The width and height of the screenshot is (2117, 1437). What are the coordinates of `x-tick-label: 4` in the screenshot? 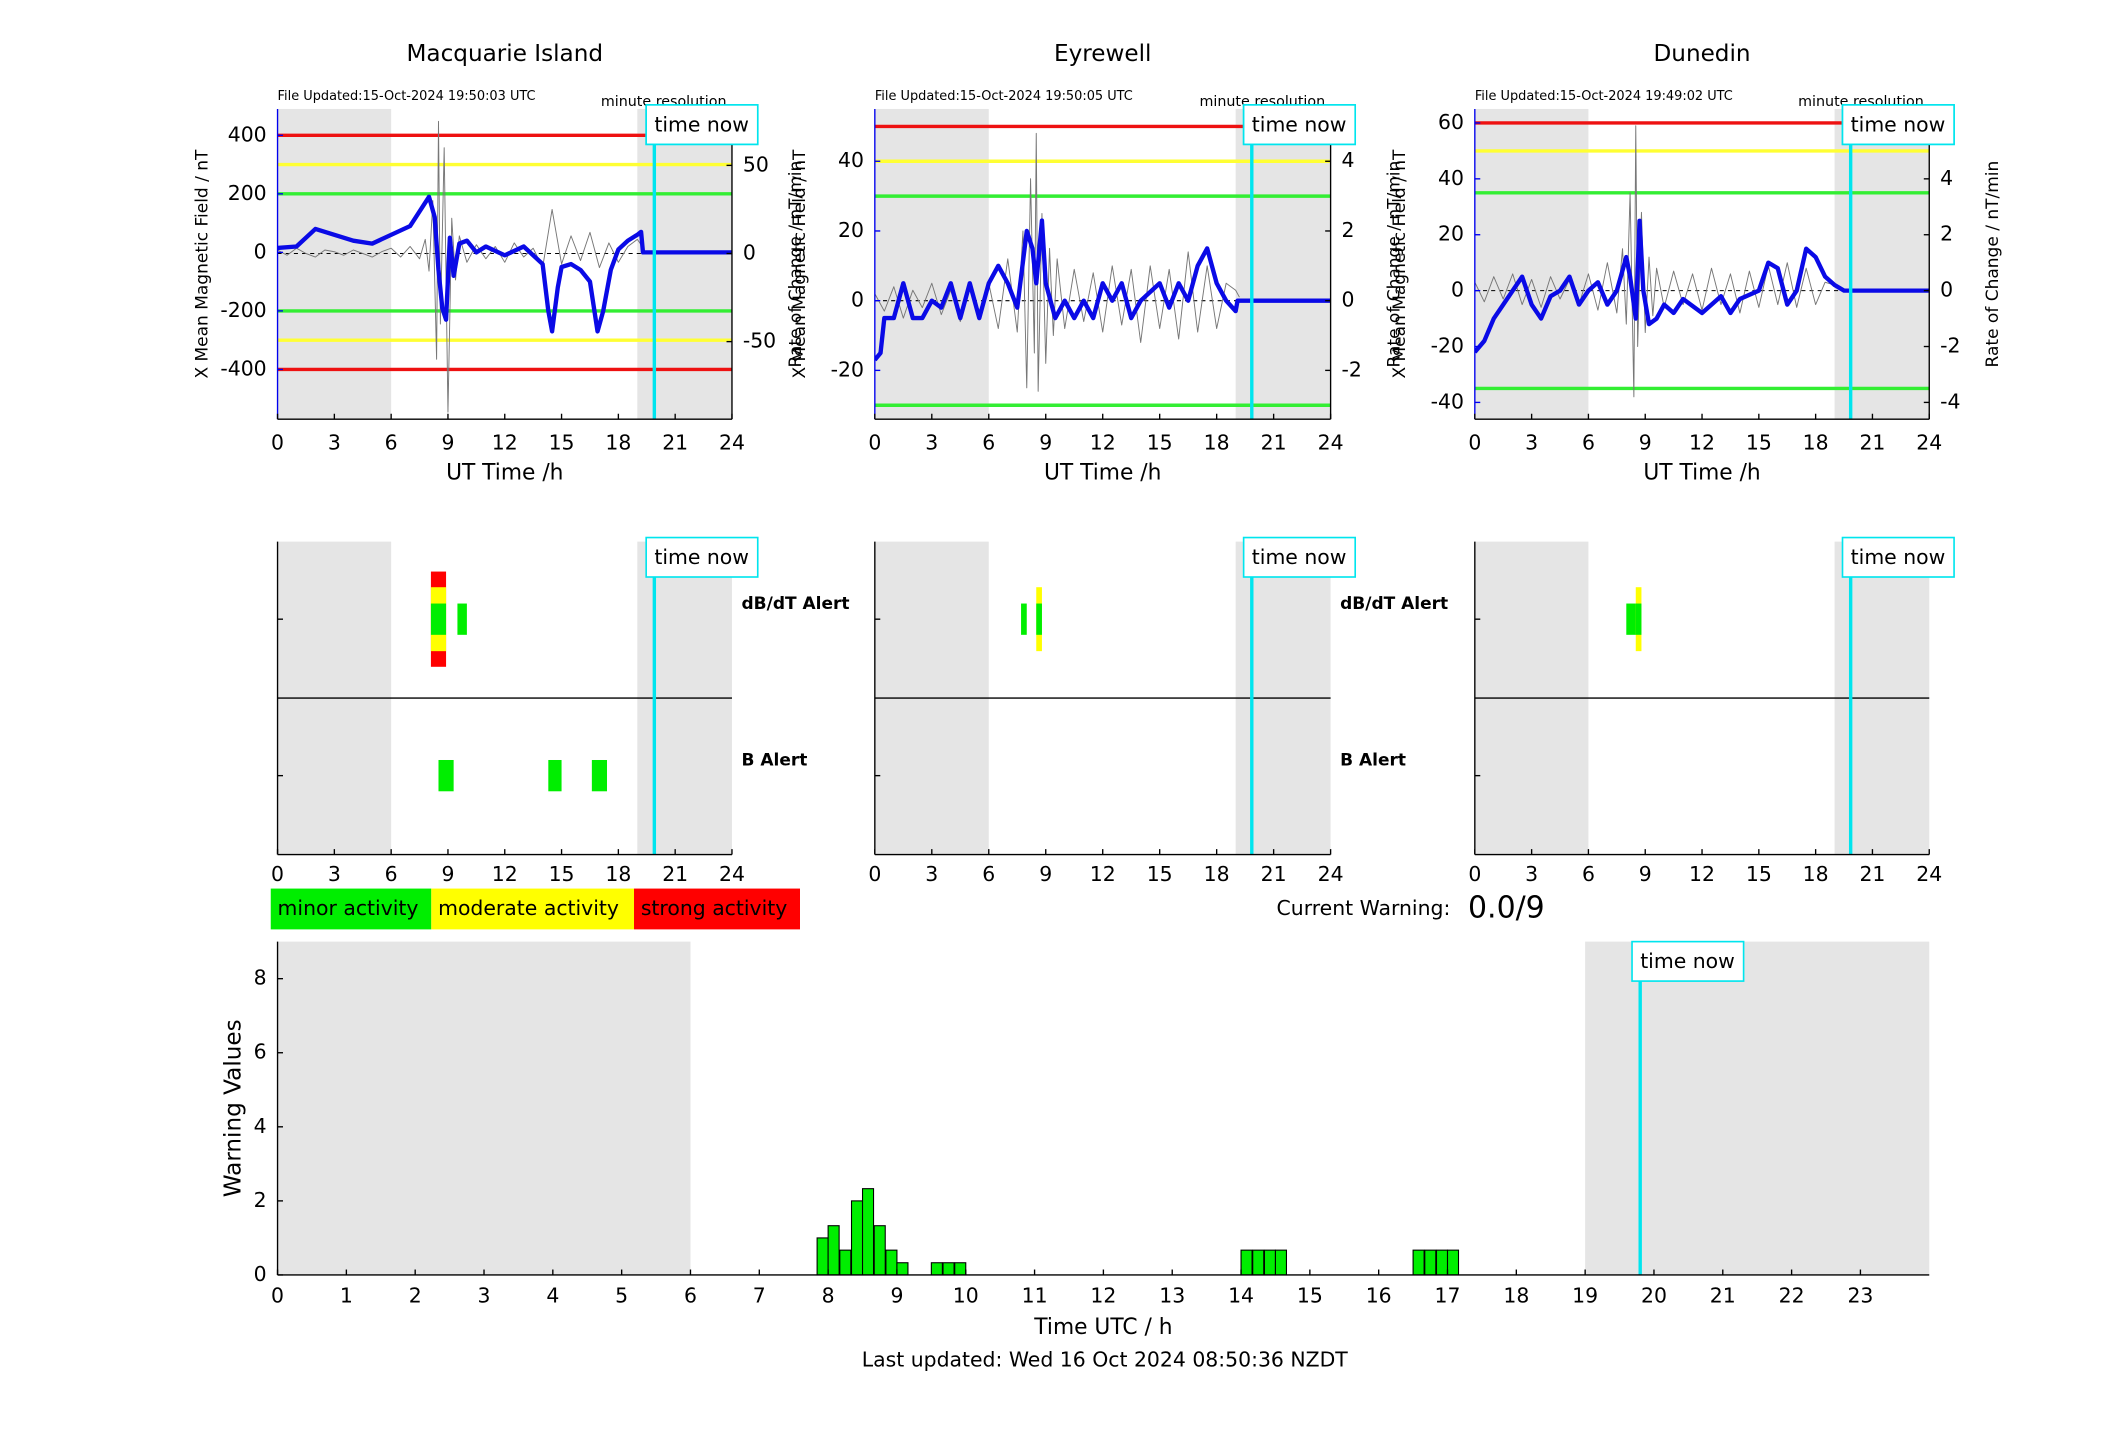 It's located at (552, 1296).